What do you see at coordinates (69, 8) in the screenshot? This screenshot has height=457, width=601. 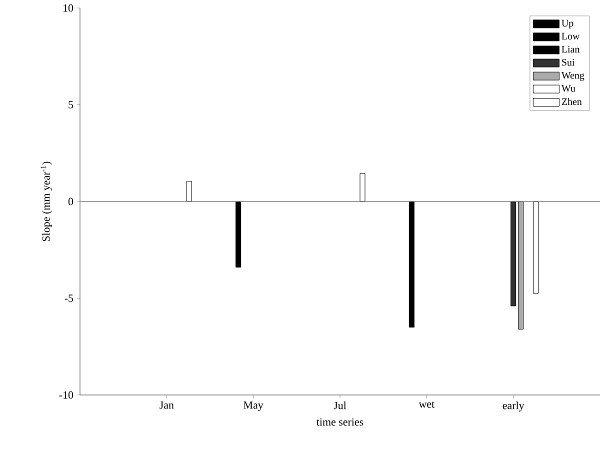 I see `y-tick-label: 10` at bounding box center [69, 8].